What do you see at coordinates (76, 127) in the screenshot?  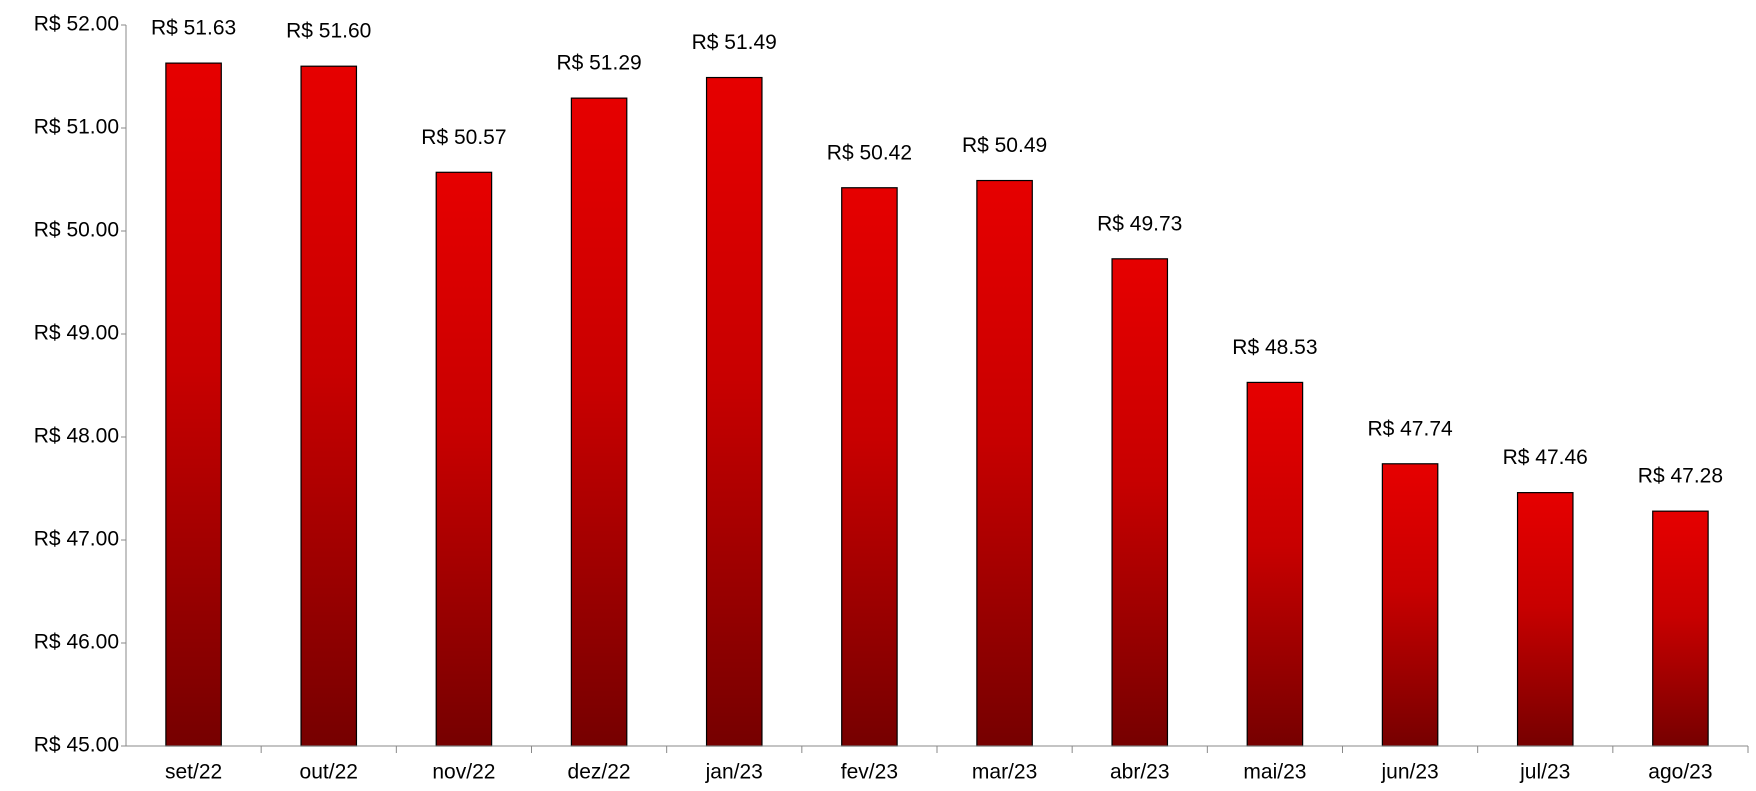 I see `y-tick-label: R$ 51.00` at bounding box center [76, 127].